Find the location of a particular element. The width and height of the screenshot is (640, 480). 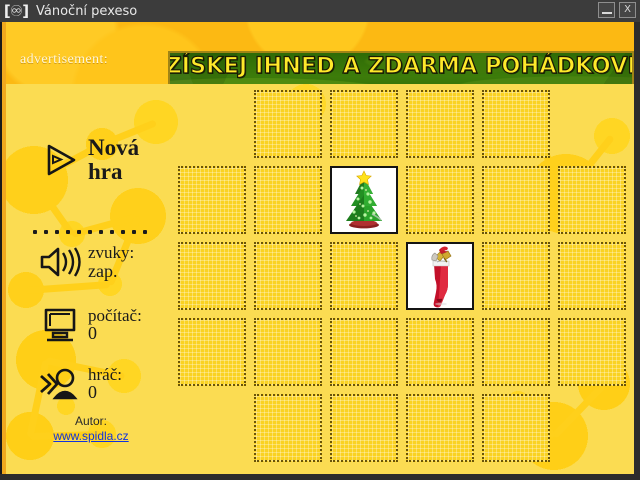

computer-score-row: počítač: 0 is located at coordinates (87, 325).